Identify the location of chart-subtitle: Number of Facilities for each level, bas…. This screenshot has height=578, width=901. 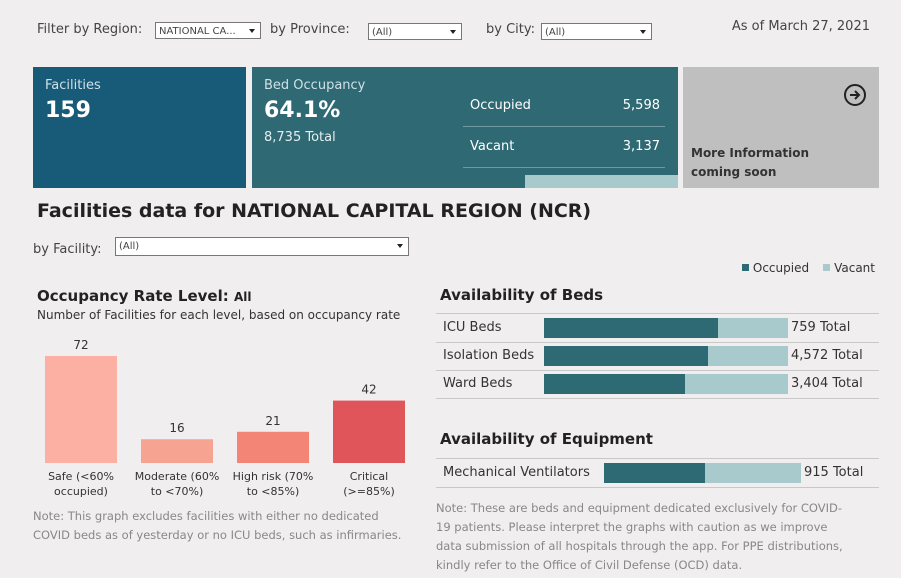
(219, 315).